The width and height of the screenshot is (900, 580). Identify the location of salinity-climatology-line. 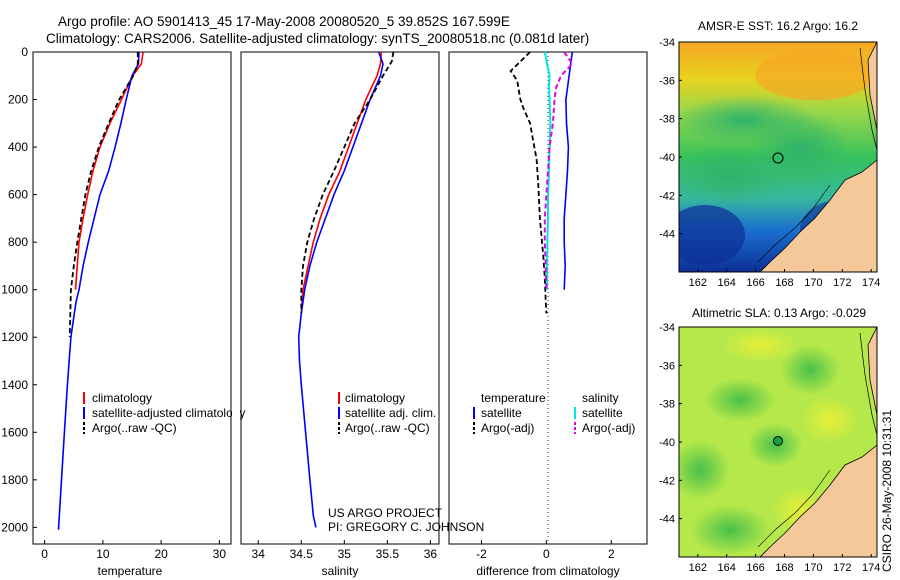
(341, 182).